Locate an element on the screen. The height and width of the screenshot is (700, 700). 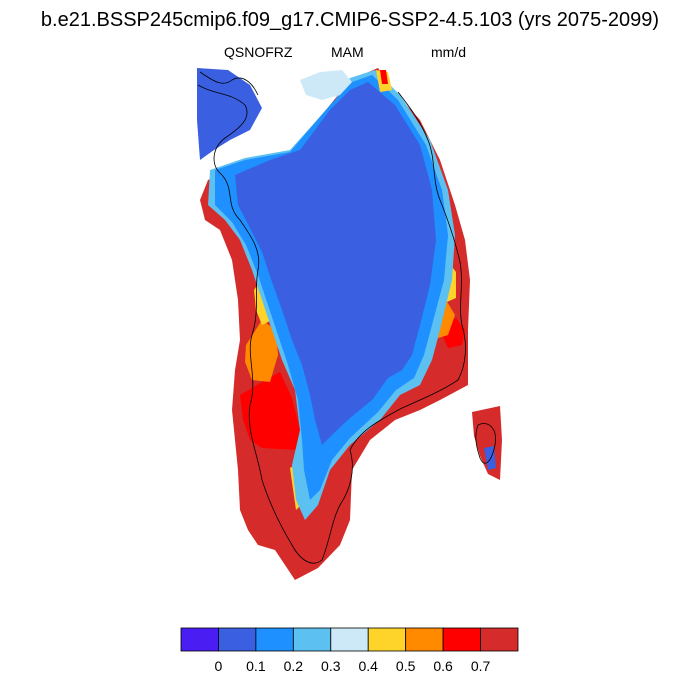
colorbar-tick-label: 0 is located at coordinates (219, 666).